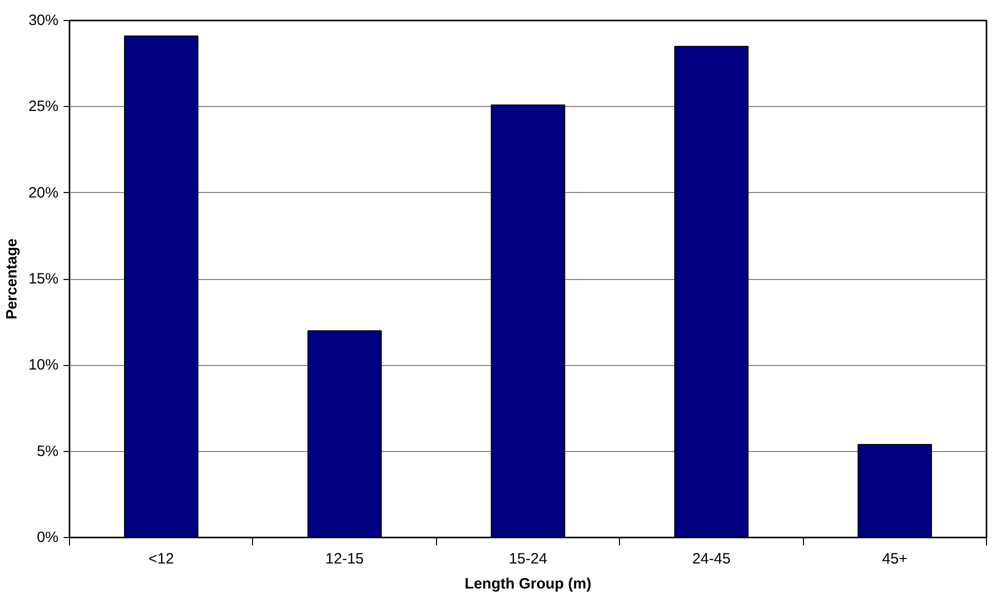  I want to click on y-axis-title: Percentage, so click(11, 279).